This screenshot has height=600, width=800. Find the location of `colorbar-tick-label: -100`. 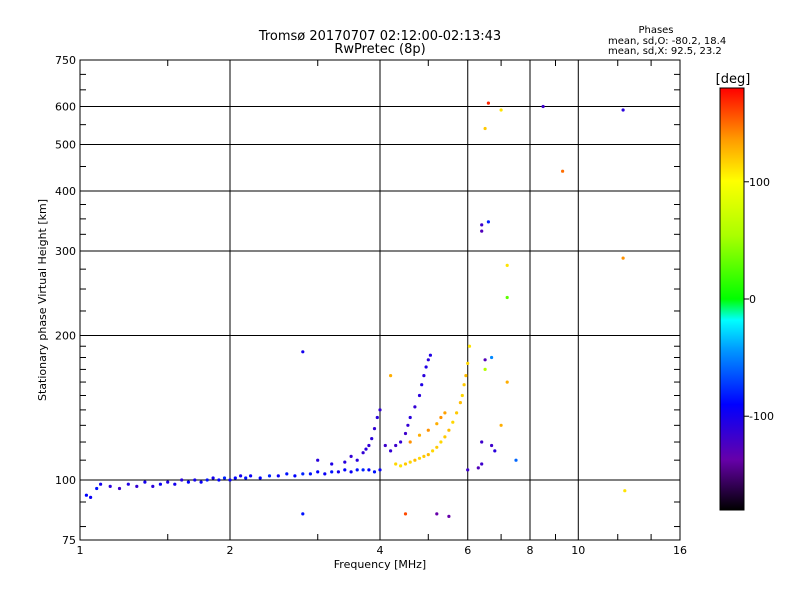

colorbar-tick-label: -100 is located at coordinates (761, 416).